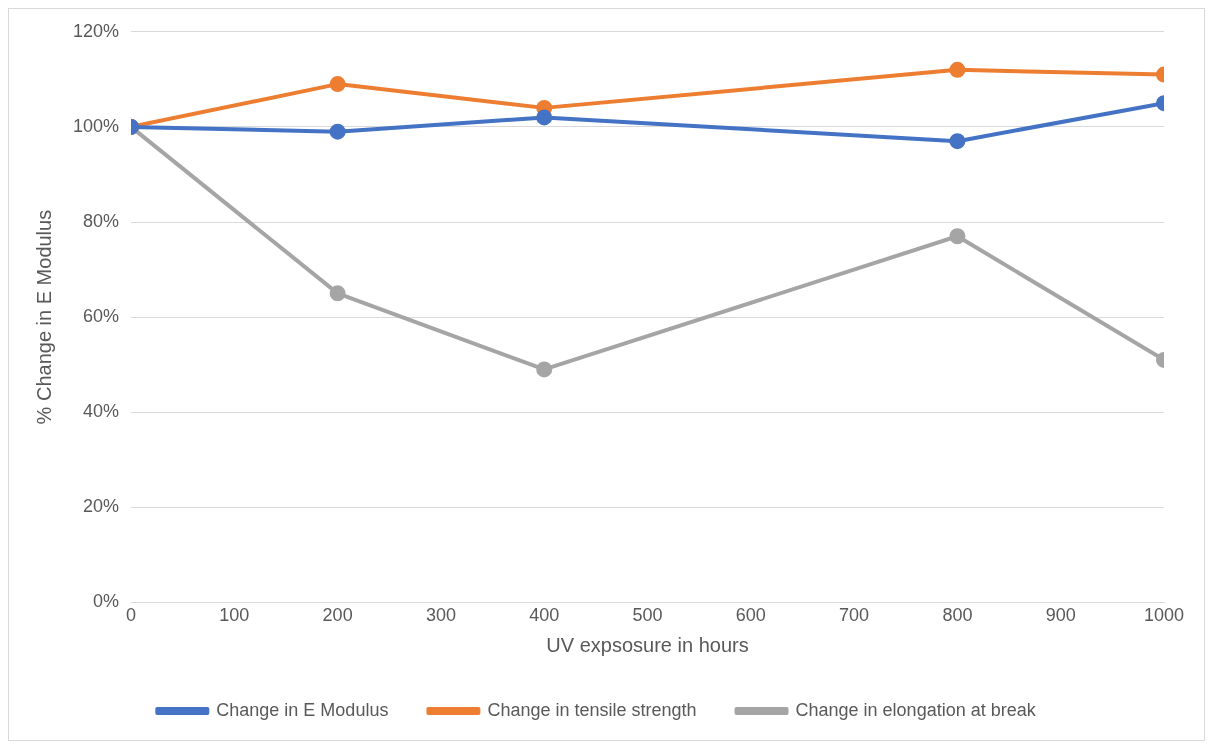  I want to click on x-tick-label: 1000, so click(1164, 615).